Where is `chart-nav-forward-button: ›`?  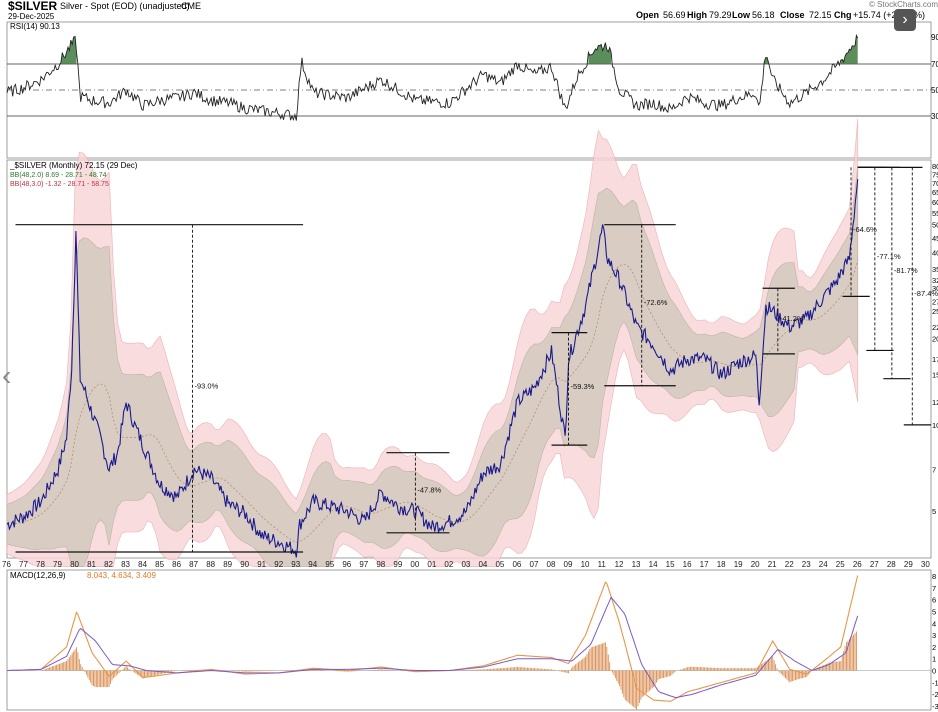
chart-nav-forward-button: › is located at coordinates (905, 20).